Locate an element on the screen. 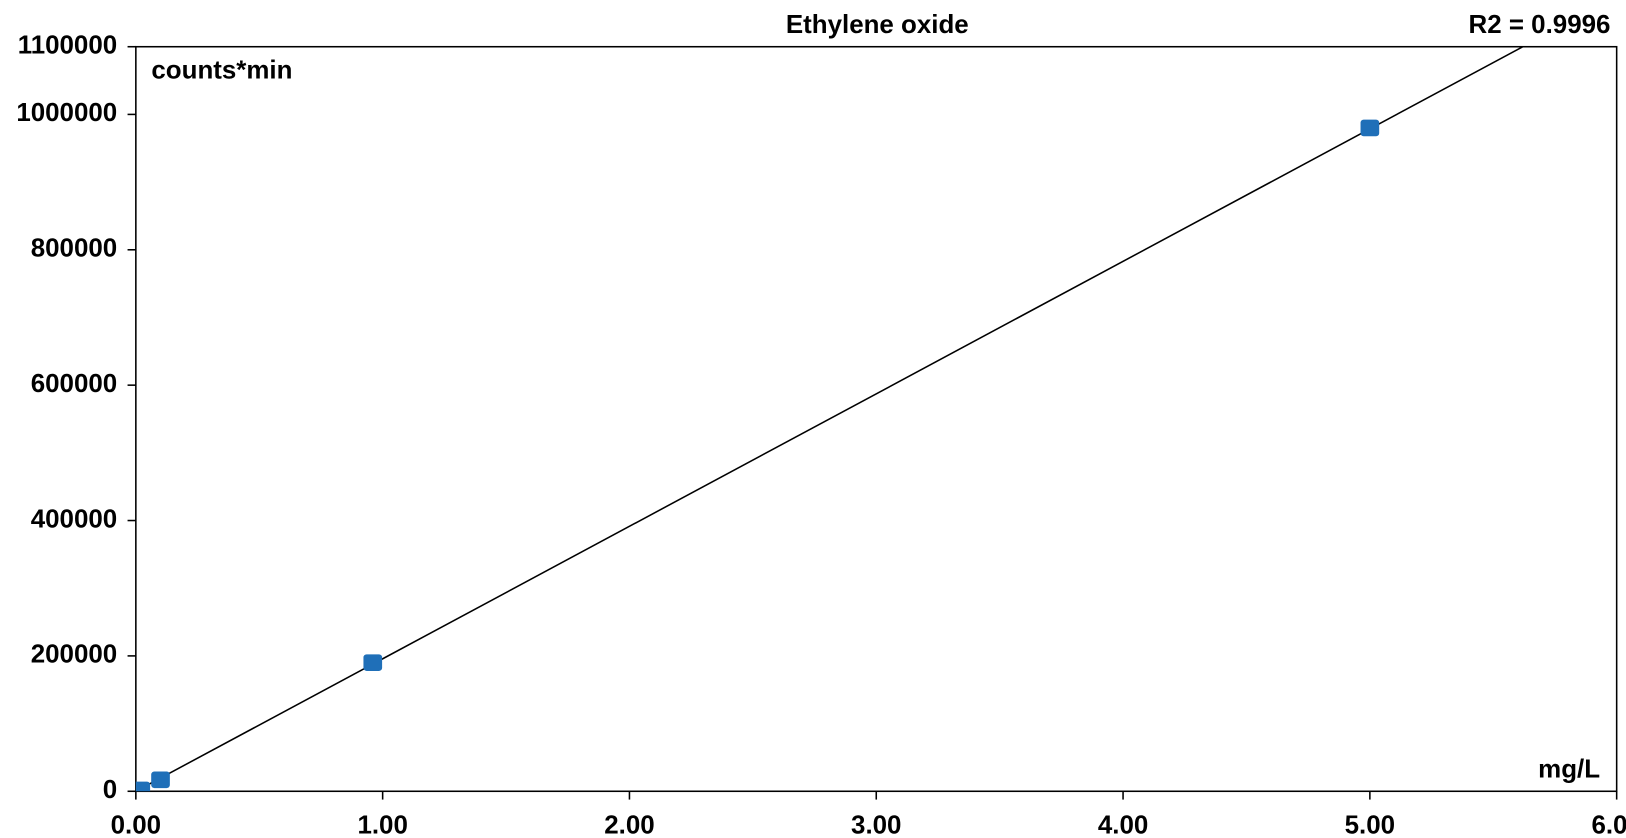  x-tick-label: 6.00 is located at coordinates (1608, 824).